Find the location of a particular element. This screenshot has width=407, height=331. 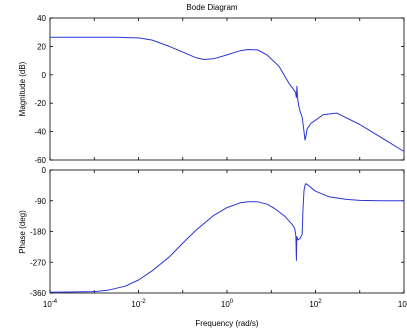

phase-axis-label: Phase (deg) is located at coordinates (22, 232).